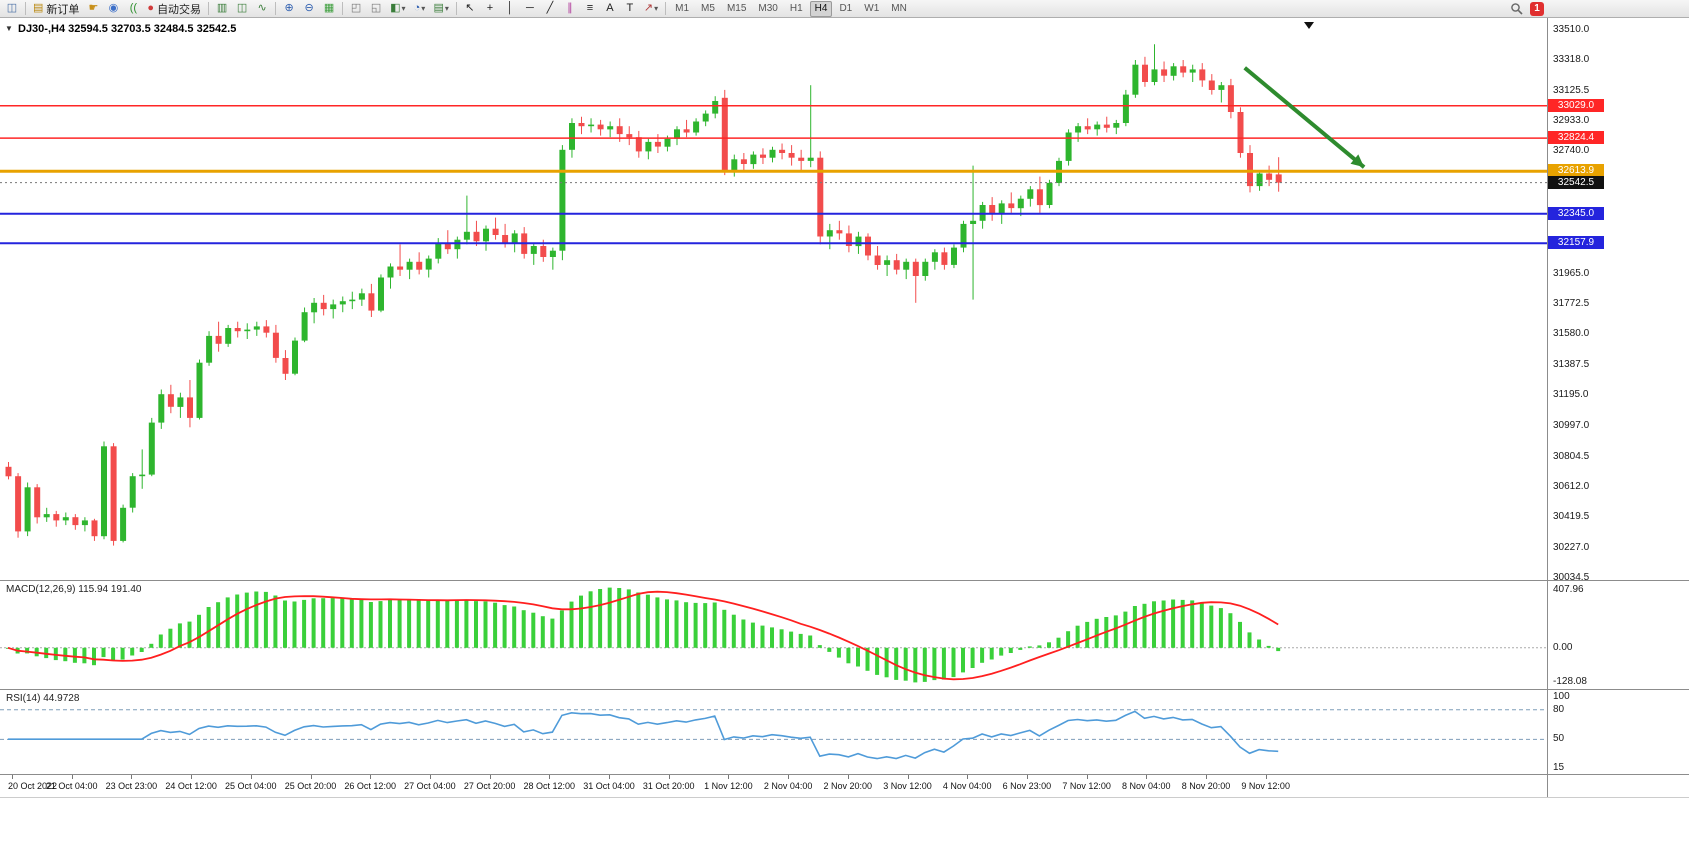  Describe the element at coordinates (1571, 517) in the screenshot. I see `price-axis-label: 30419.5` at that location.